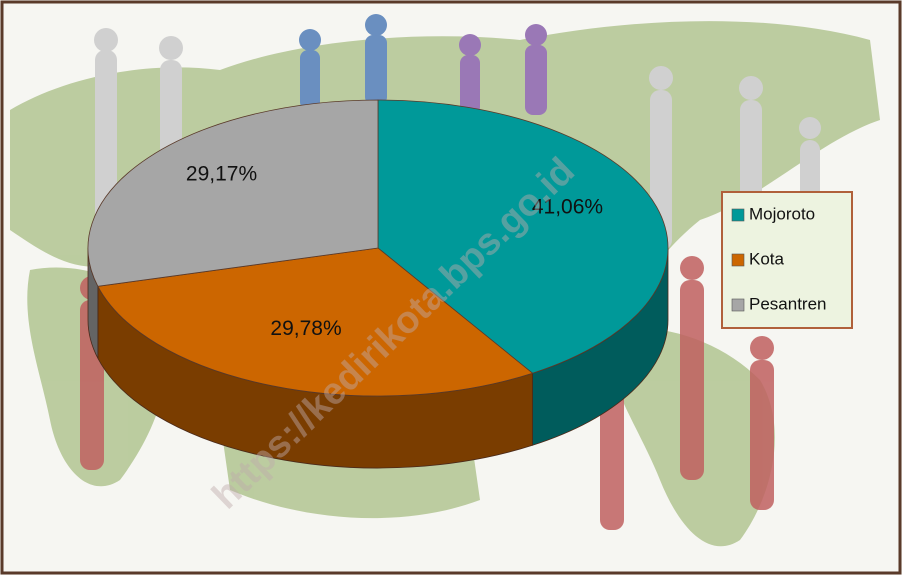  What do you see at coordinates (567, 207) in the screenshot?
I see `data-label: 41,06%` at bounding box center [567, 207].